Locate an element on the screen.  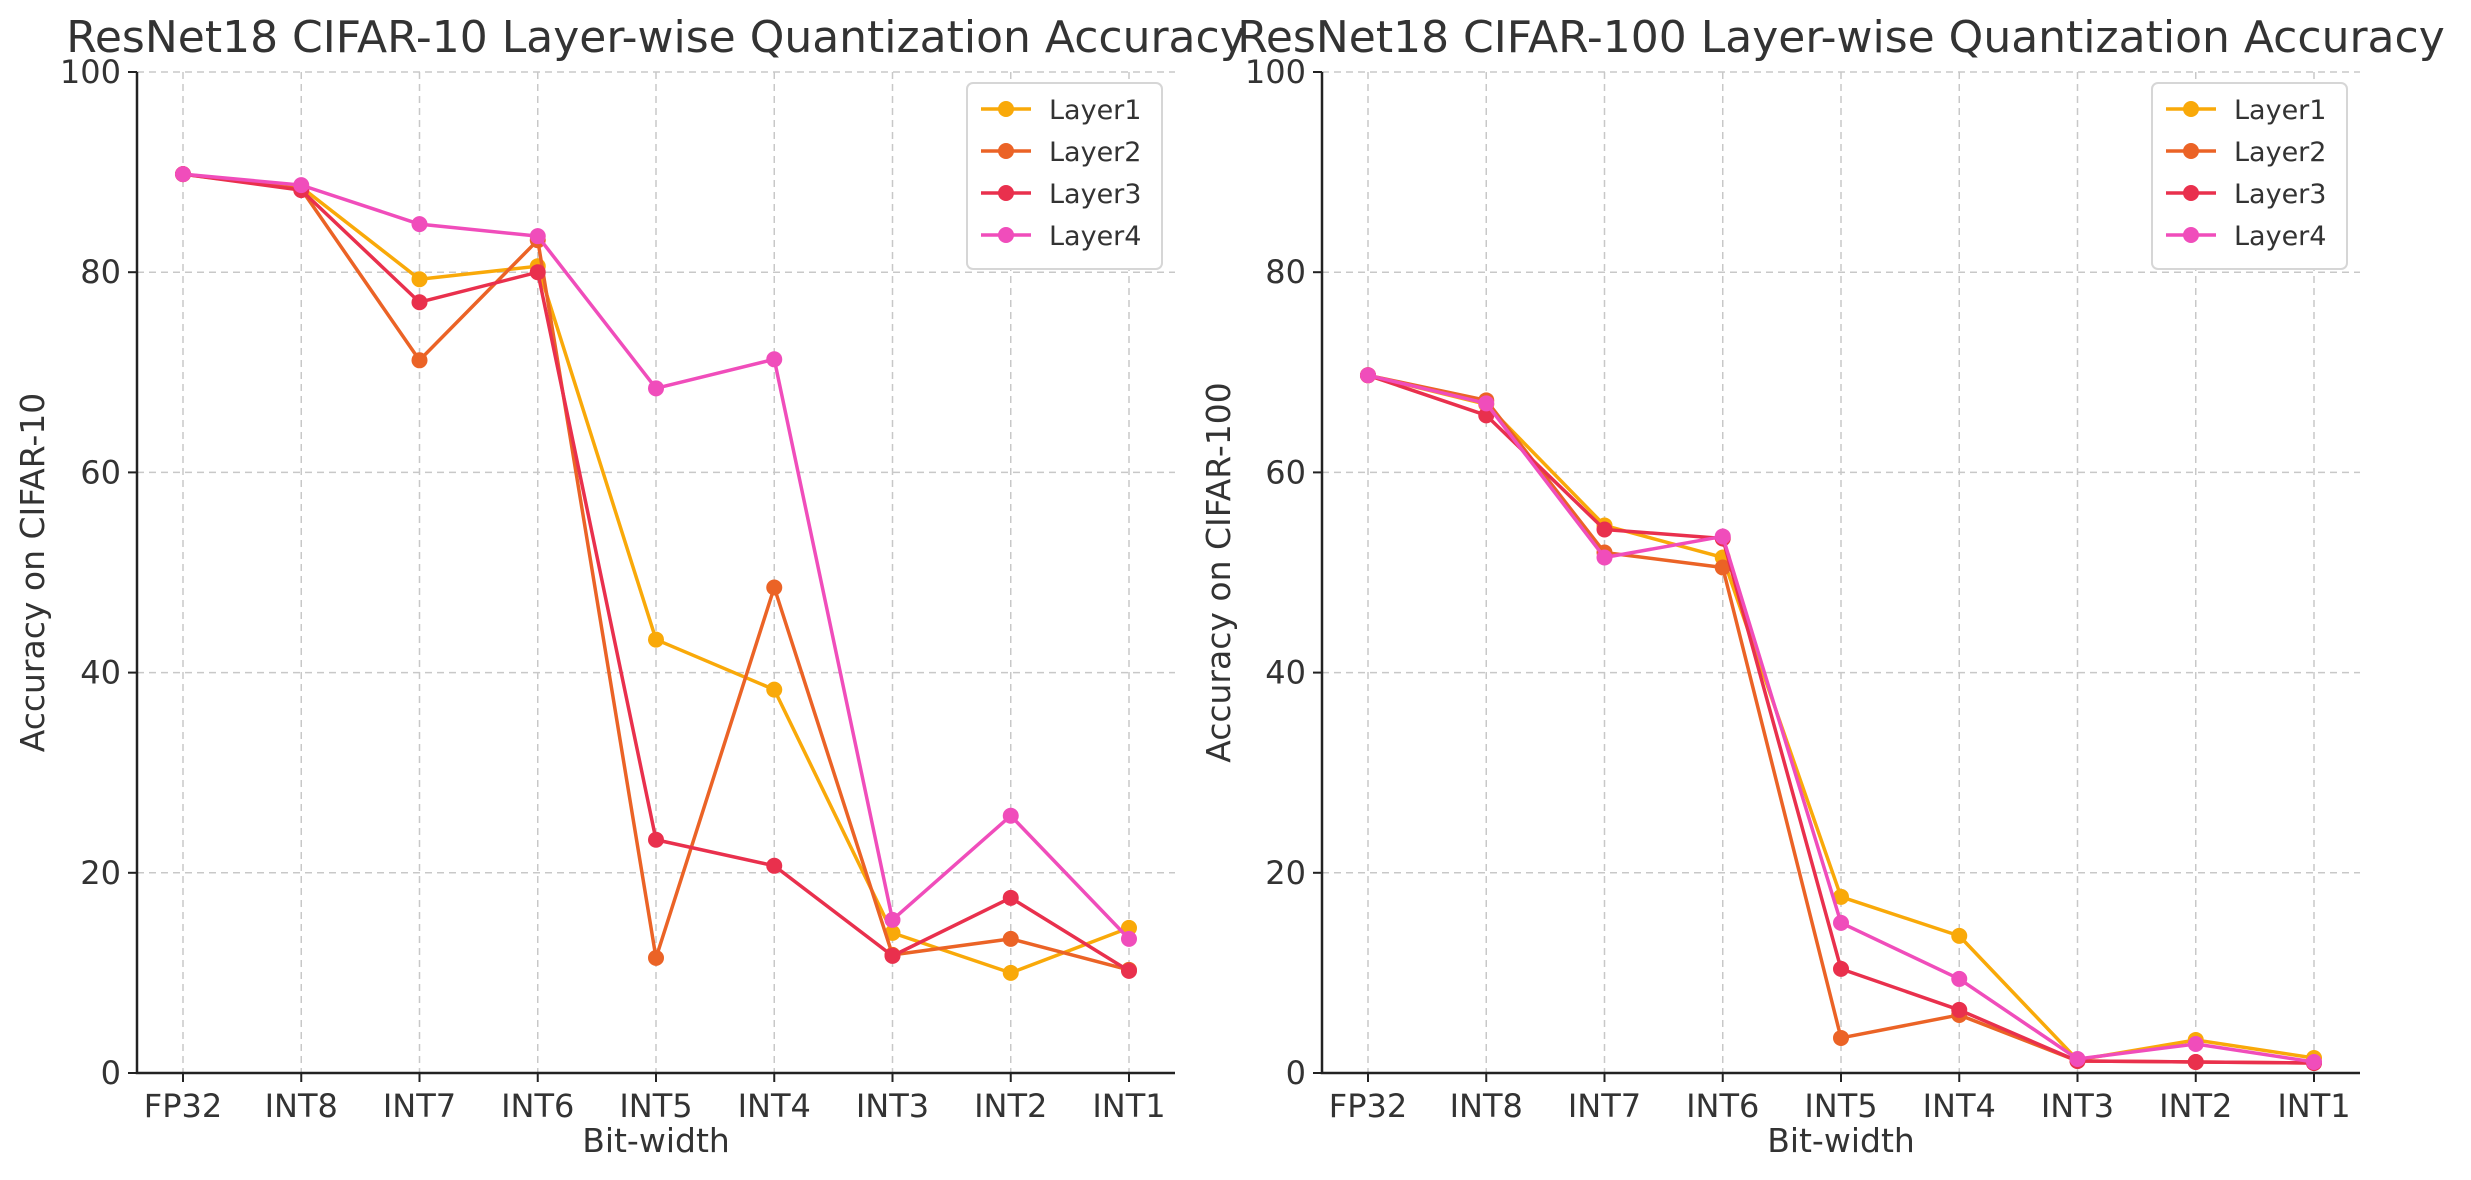
legend-label: Layer2 is located at coordinates (1095, 152).